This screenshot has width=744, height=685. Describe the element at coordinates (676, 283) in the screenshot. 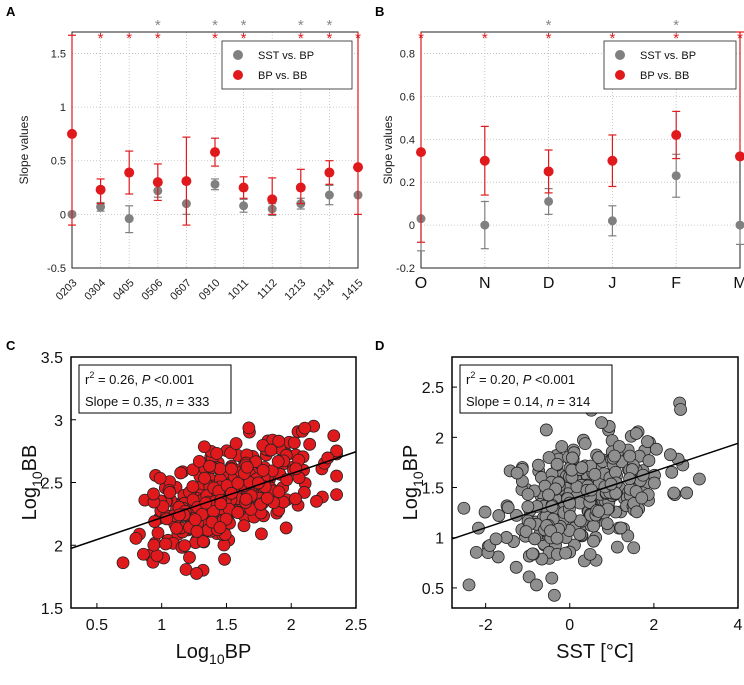

I see `x-tick-label: F` at that location.